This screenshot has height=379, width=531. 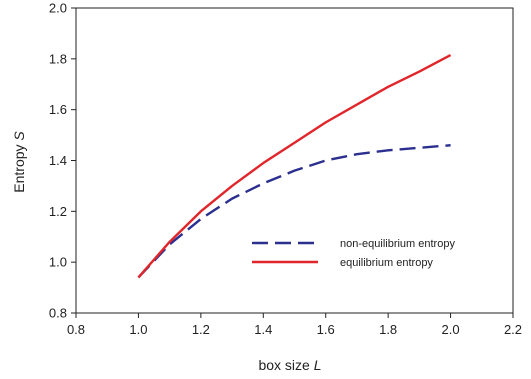 What do you see at coordinates (289, 365) in the screenshot?
I see `x-axis-title: box size L` at bounding box center [289, 365].